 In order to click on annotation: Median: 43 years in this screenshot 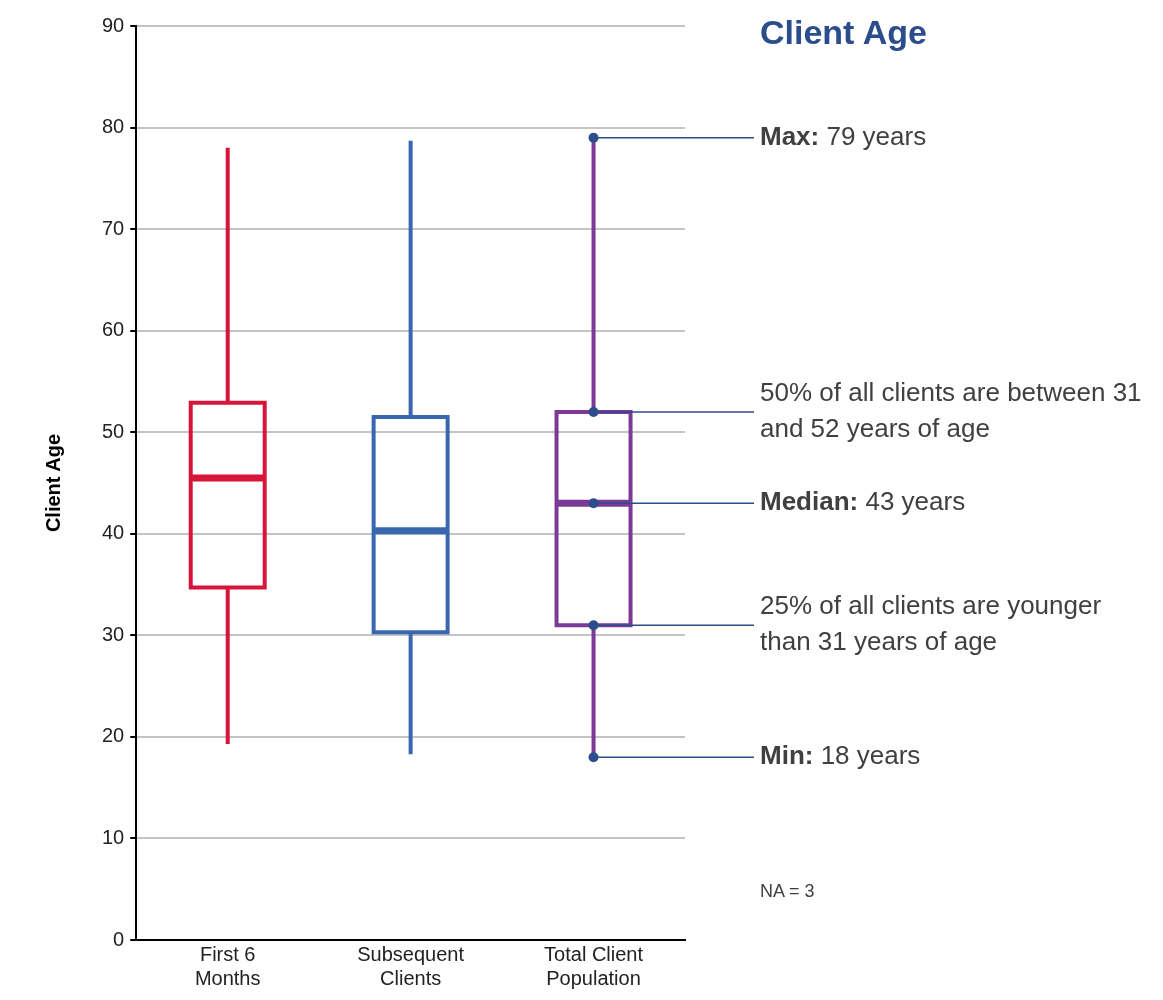, I will do `click(863, 501)`.